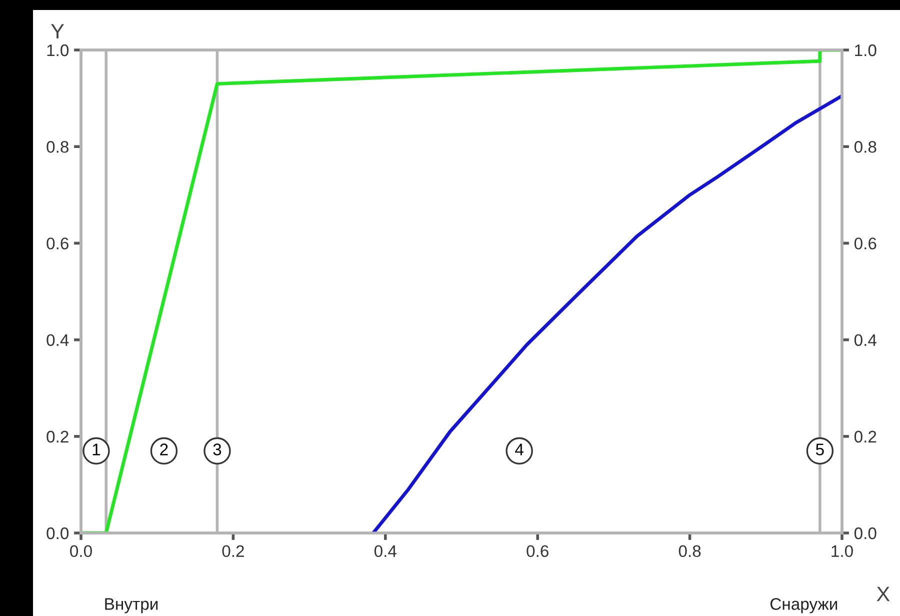  I want to click on y2-tick-label: 0.2, so click(865, 436).